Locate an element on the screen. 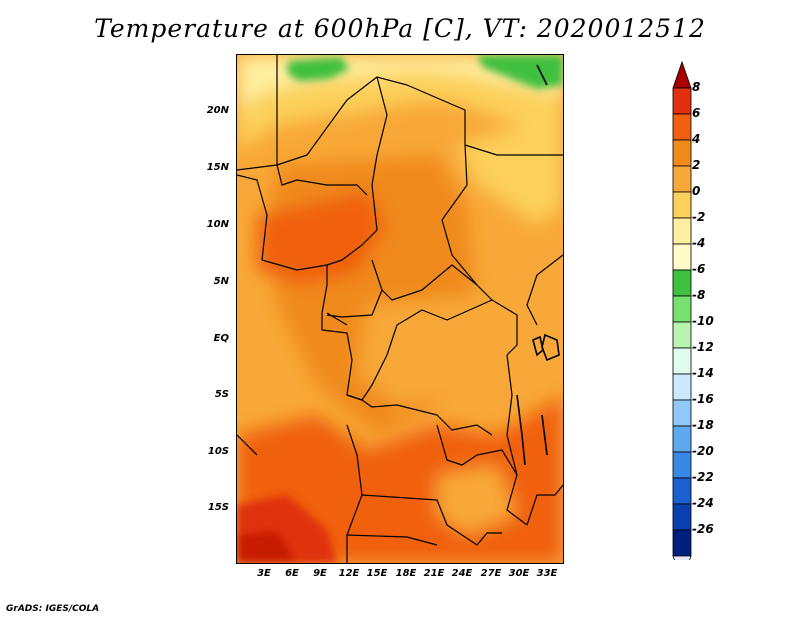 The image size is (800, 618). lon-label-3e: 3E is located at coordinates (264, 573).